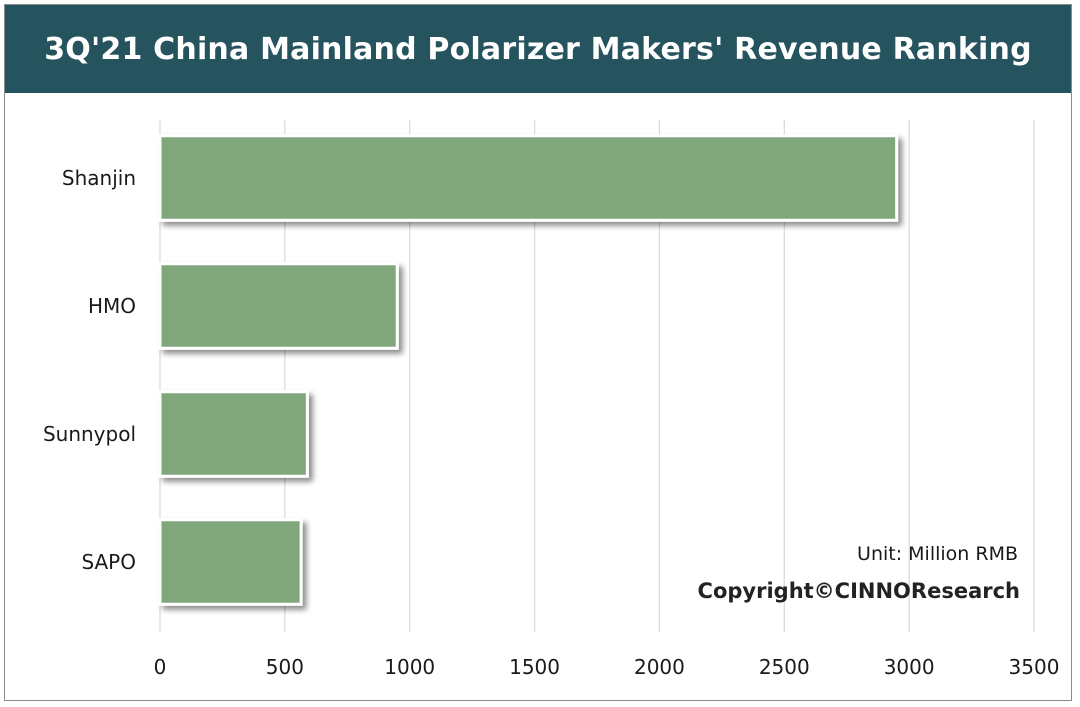 The width and height of the screenshot is (1080, 707). What do you see at coordinates (285, 667) in the screenshot?
I see `x-tick-label: 500` at bounding box center [285, 667].